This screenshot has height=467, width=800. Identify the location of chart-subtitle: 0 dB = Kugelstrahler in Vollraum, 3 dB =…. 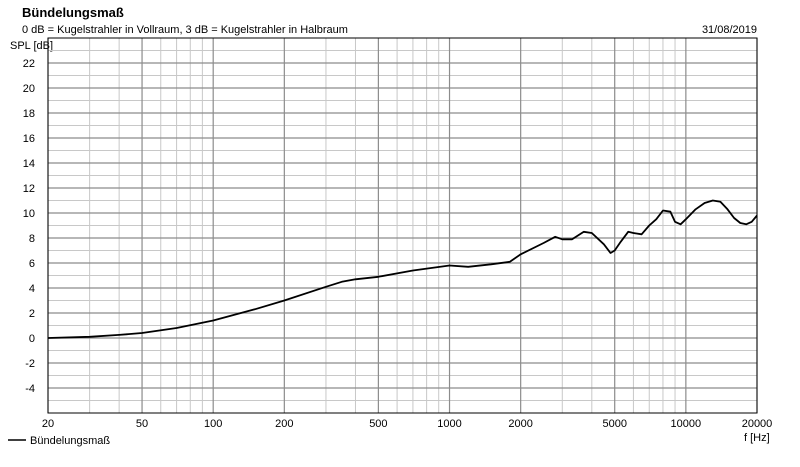
(185, 30).